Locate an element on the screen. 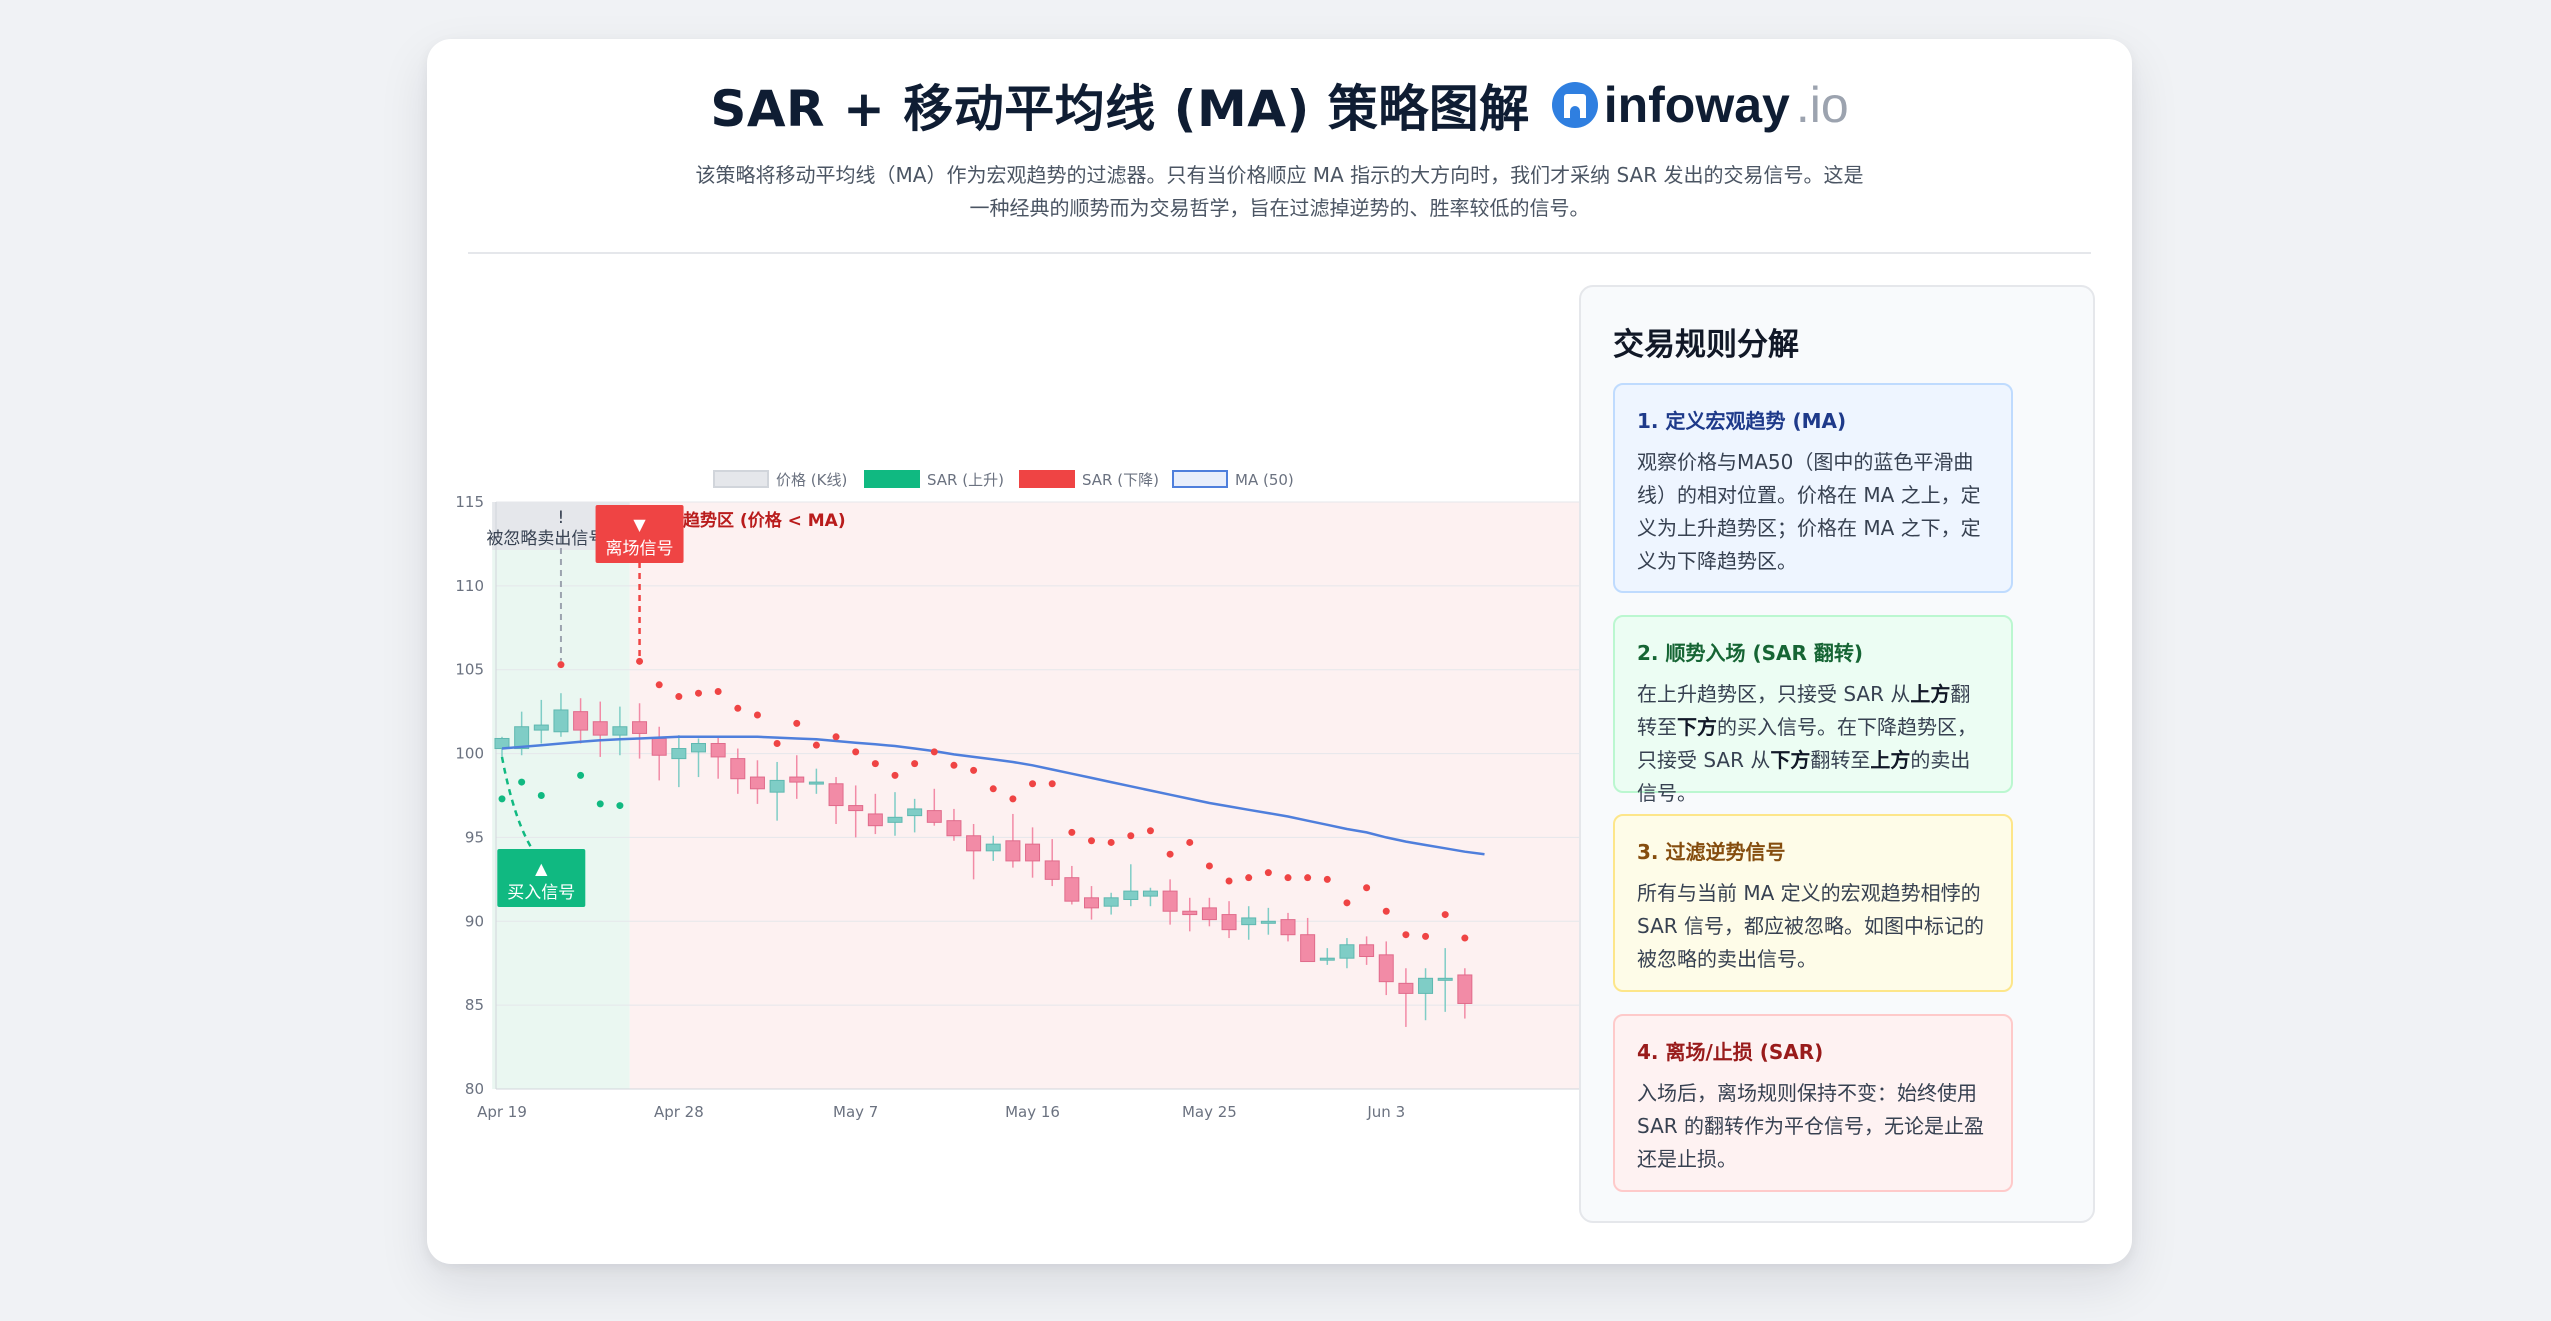 This screenshot has height=1321, width=2551. brand-logo: infoway .io is located at coordinates (1700, 105).